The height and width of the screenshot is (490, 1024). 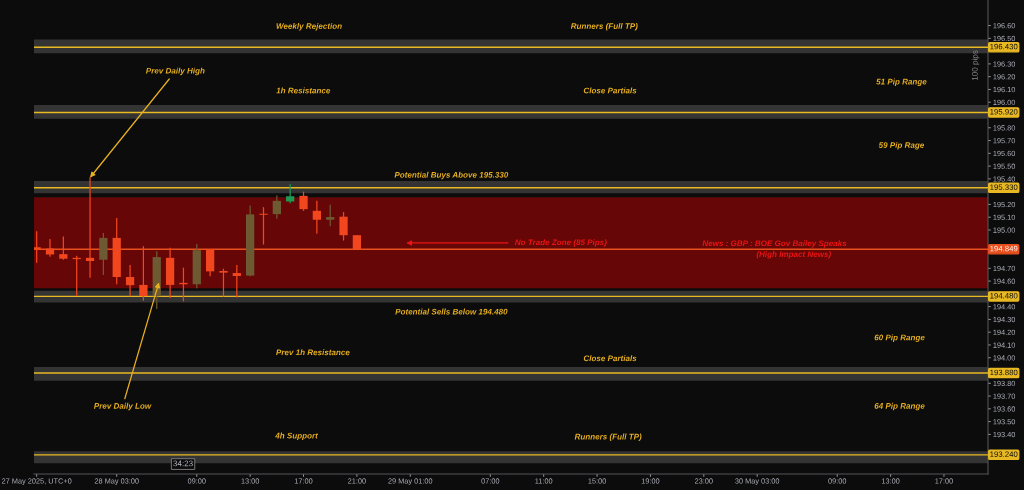 What do you see at coordinates (309, 27) in the screenshot?
I see `annotation: Weekly Rejection` at bounding box center [309, 27].